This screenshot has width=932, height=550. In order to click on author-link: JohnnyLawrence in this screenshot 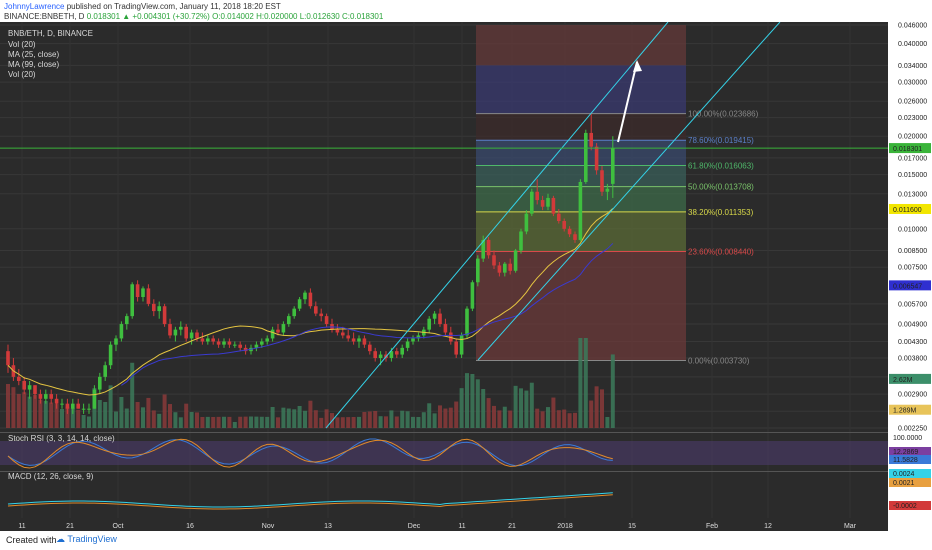, I will do `click(34, 6)`.